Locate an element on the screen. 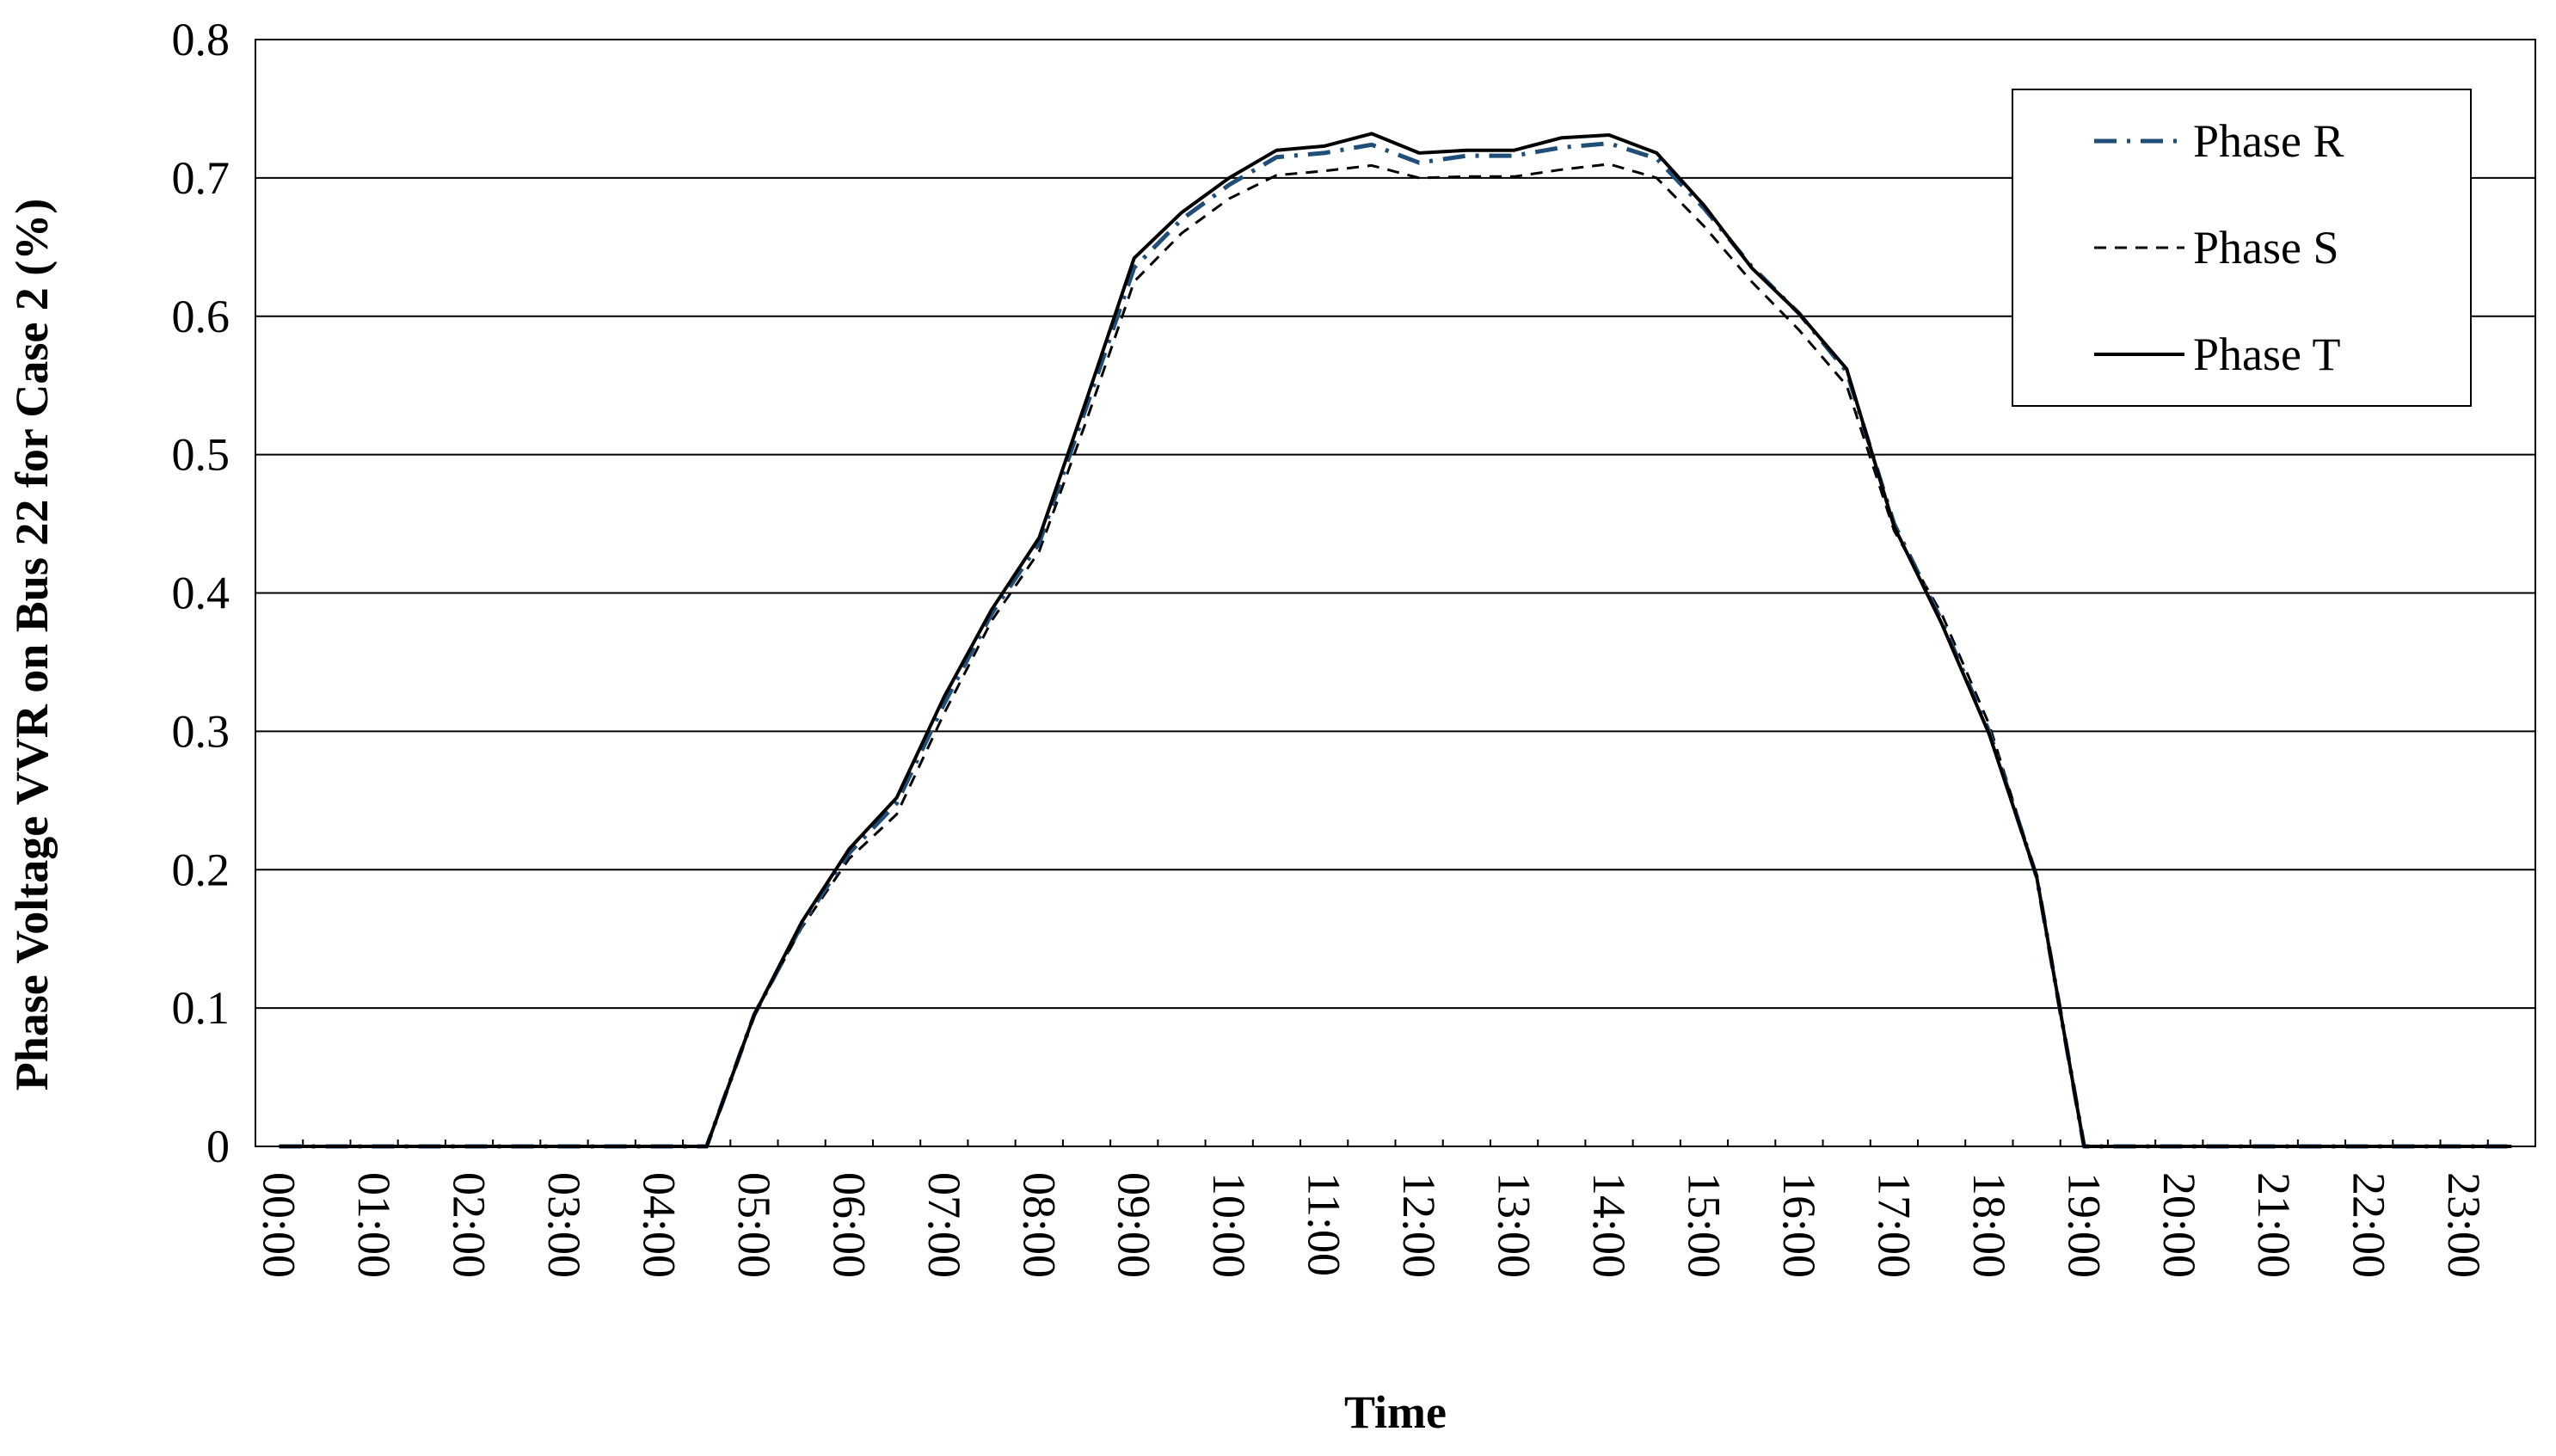  x-tick-label: 01:00 is located at coordinates (374, 1225).